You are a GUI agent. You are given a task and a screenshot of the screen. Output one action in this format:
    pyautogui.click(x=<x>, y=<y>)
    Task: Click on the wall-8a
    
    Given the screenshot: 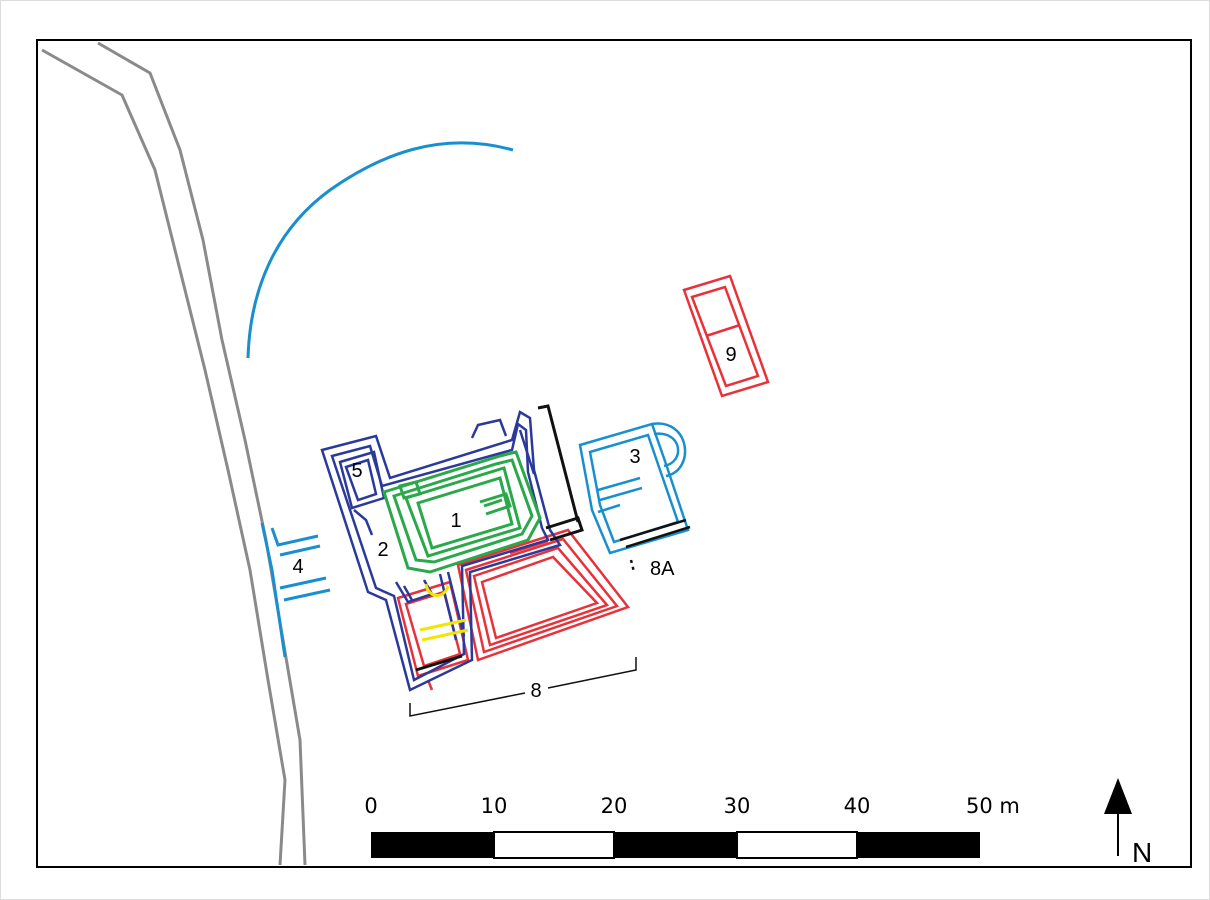 What is the action you would take?
    pyautogui.click(x=655, y=545)
    